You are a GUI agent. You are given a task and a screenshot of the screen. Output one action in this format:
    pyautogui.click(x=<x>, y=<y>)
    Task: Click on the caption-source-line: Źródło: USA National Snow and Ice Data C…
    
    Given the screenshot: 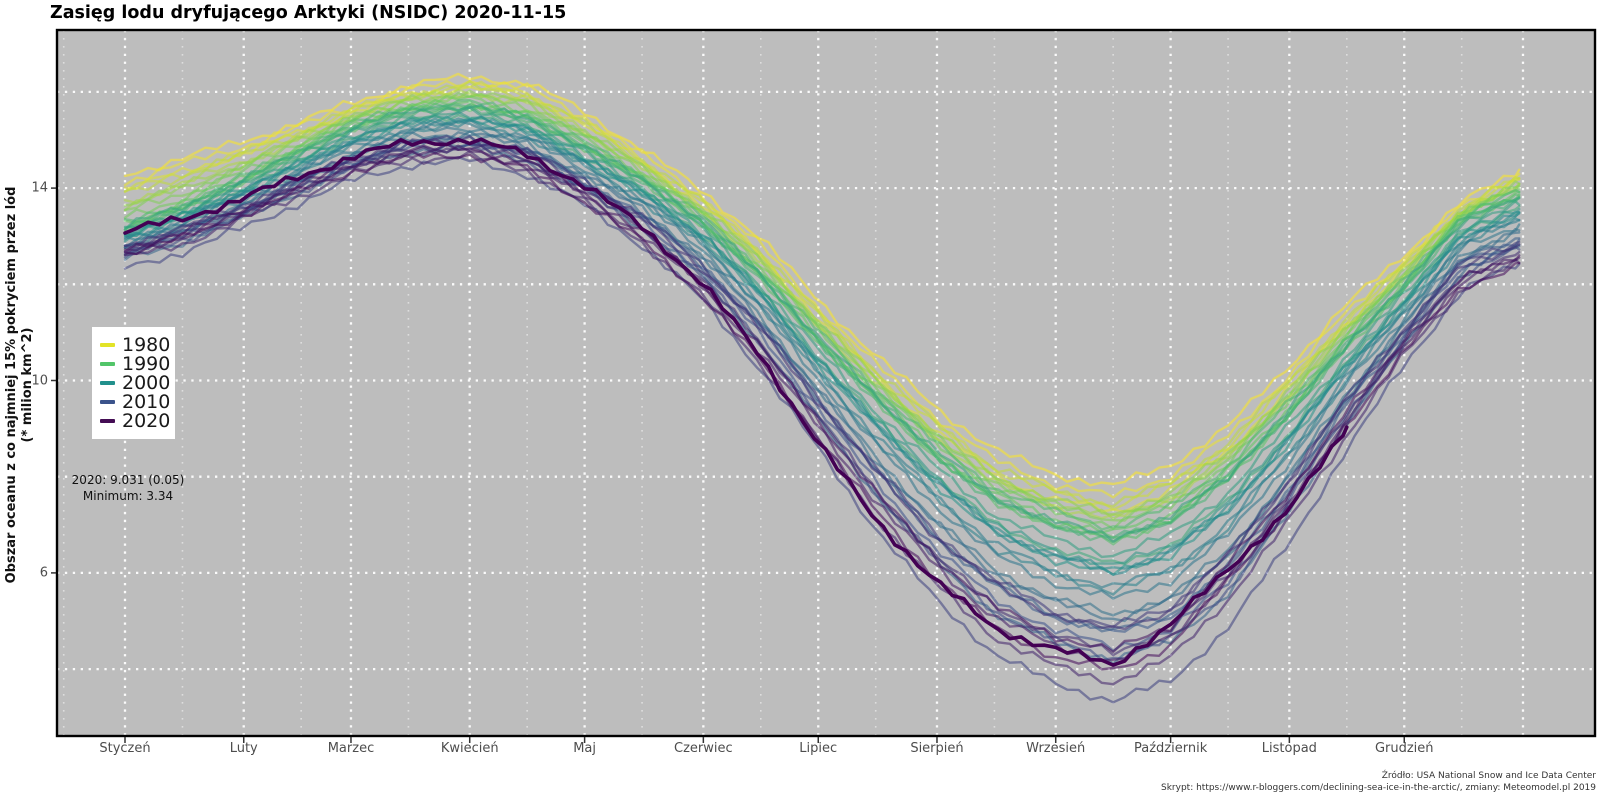 What is the action you would take?
    pyautogui.click(x=1488, y=776)
    